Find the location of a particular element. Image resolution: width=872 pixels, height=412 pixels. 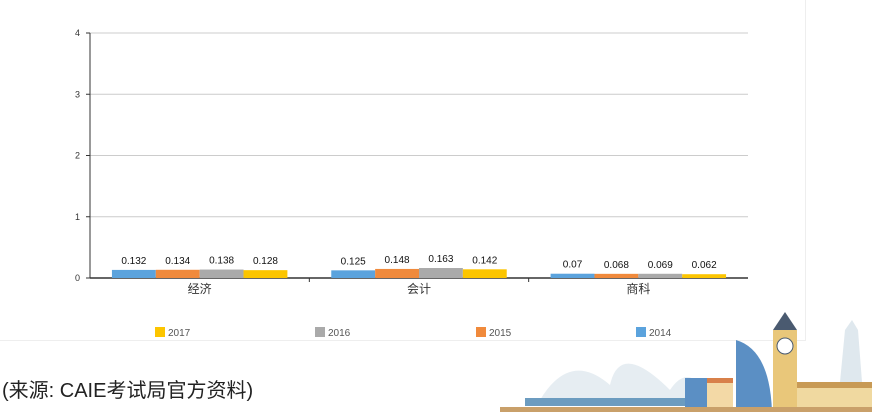

data-label: 0.163 is located at coordinates (440, 259).